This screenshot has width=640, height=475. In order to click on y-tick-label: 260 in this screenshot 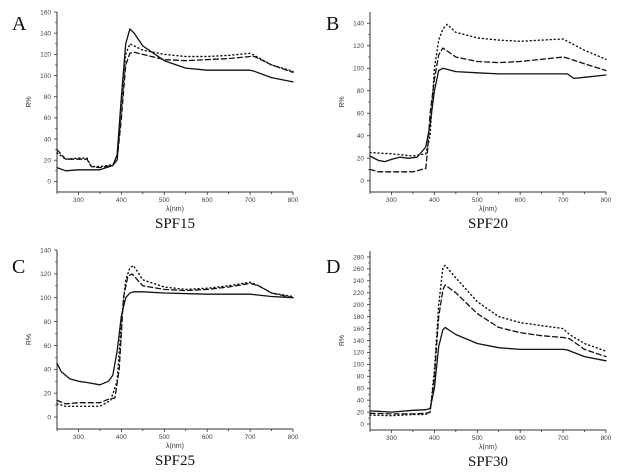, I will do `click(358, 269)`.